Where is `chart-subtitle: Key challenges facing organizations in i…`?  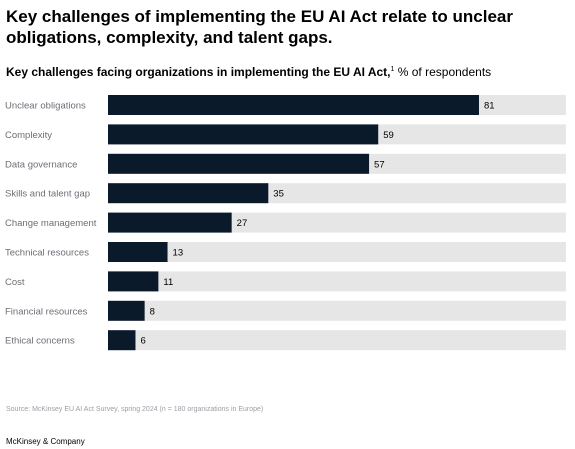
chart-subtitle: Key challenges facing organizations in i… is located at coordinates (287, 71).